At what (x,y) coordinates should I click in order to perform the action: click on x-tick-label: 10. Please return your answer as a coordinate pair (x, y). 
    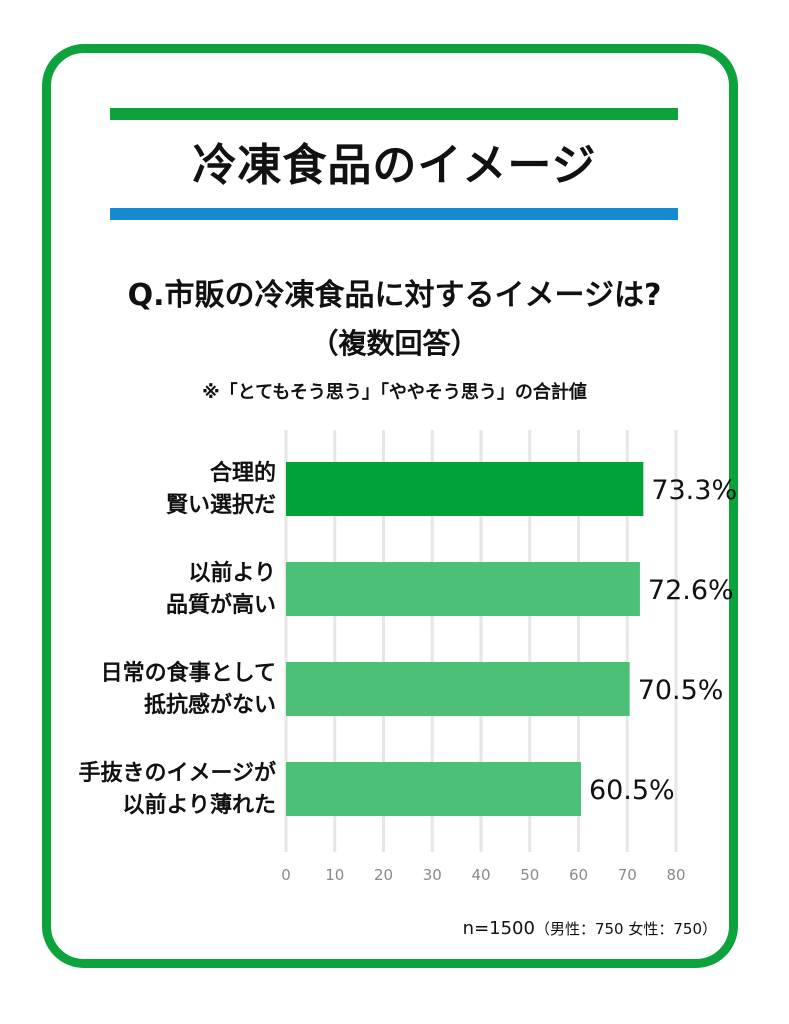
    Looking at the image, I should click on (334, 875).